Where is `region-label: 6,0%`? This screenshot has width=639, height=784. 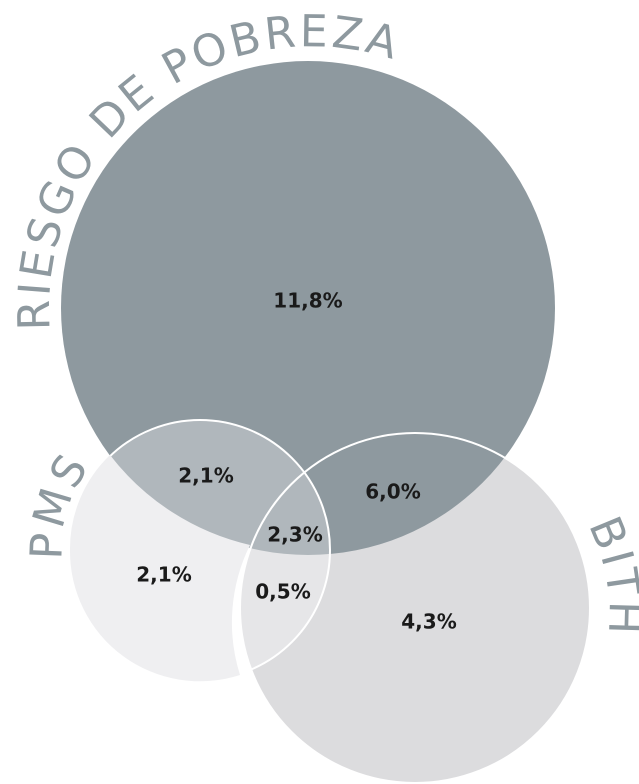
region-label: 6,0% is located at coordinates (392, 492).